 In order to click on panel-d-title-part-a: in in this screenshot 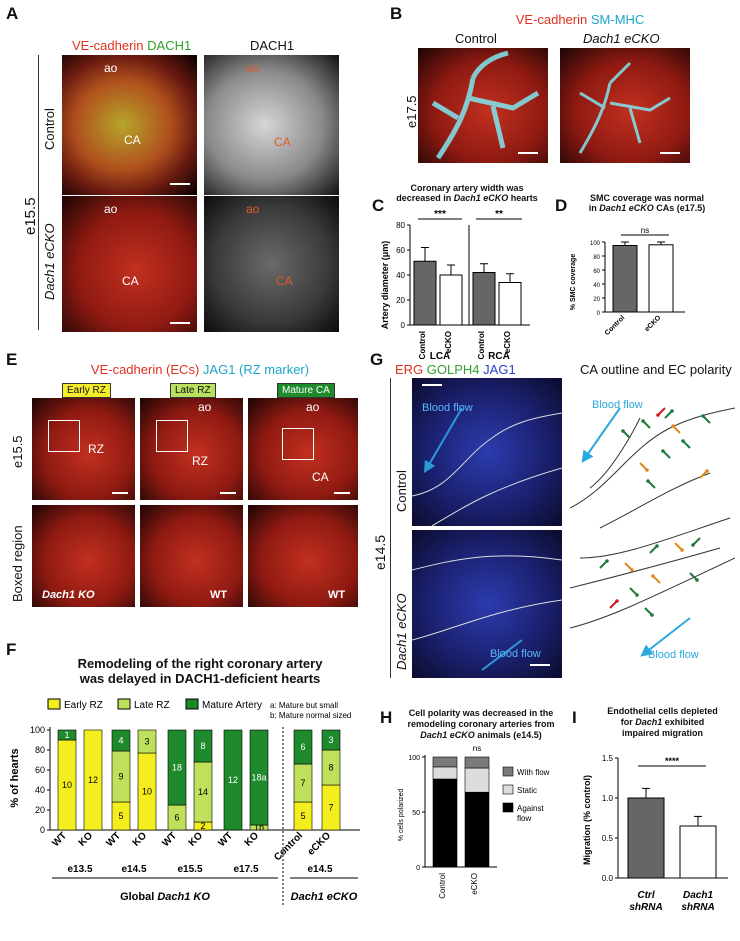, I will do `click(594, 208)`.